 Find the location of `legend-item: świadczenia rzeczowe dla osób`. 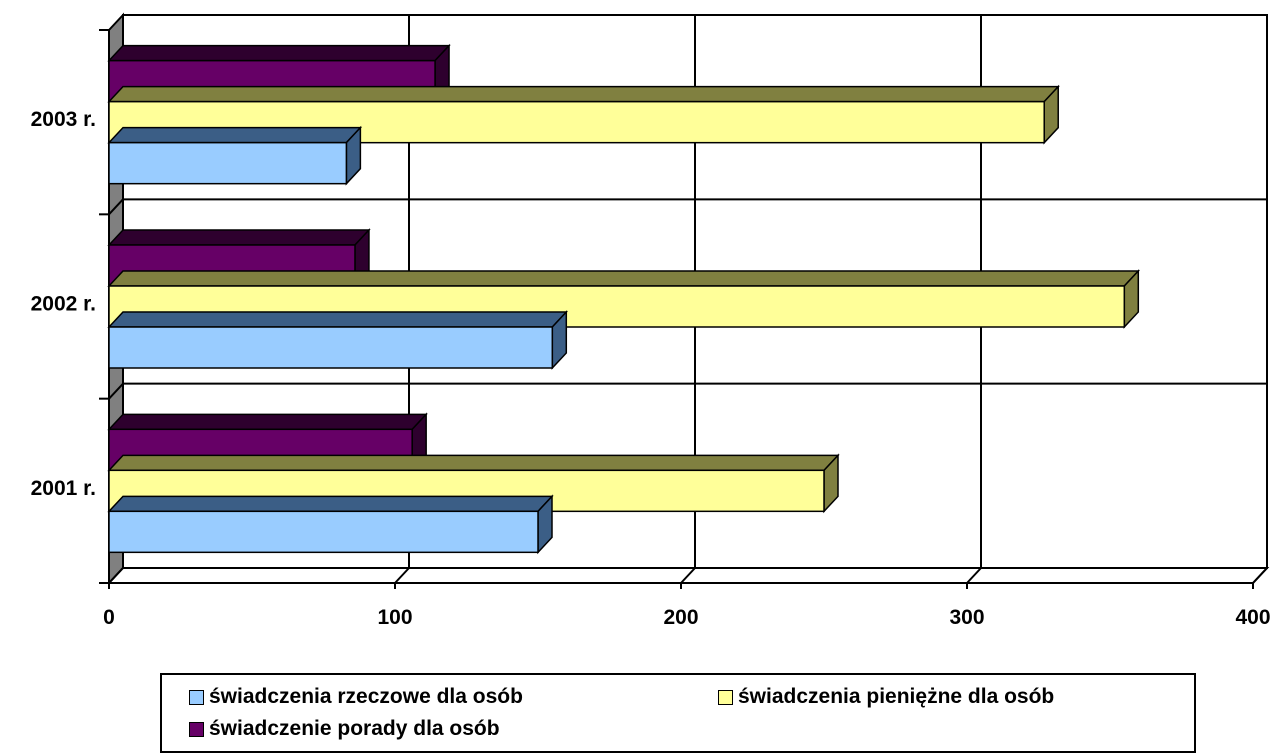

legend-item: świadczenia rzeczowe dla osób is located at coordinates (356, 697).